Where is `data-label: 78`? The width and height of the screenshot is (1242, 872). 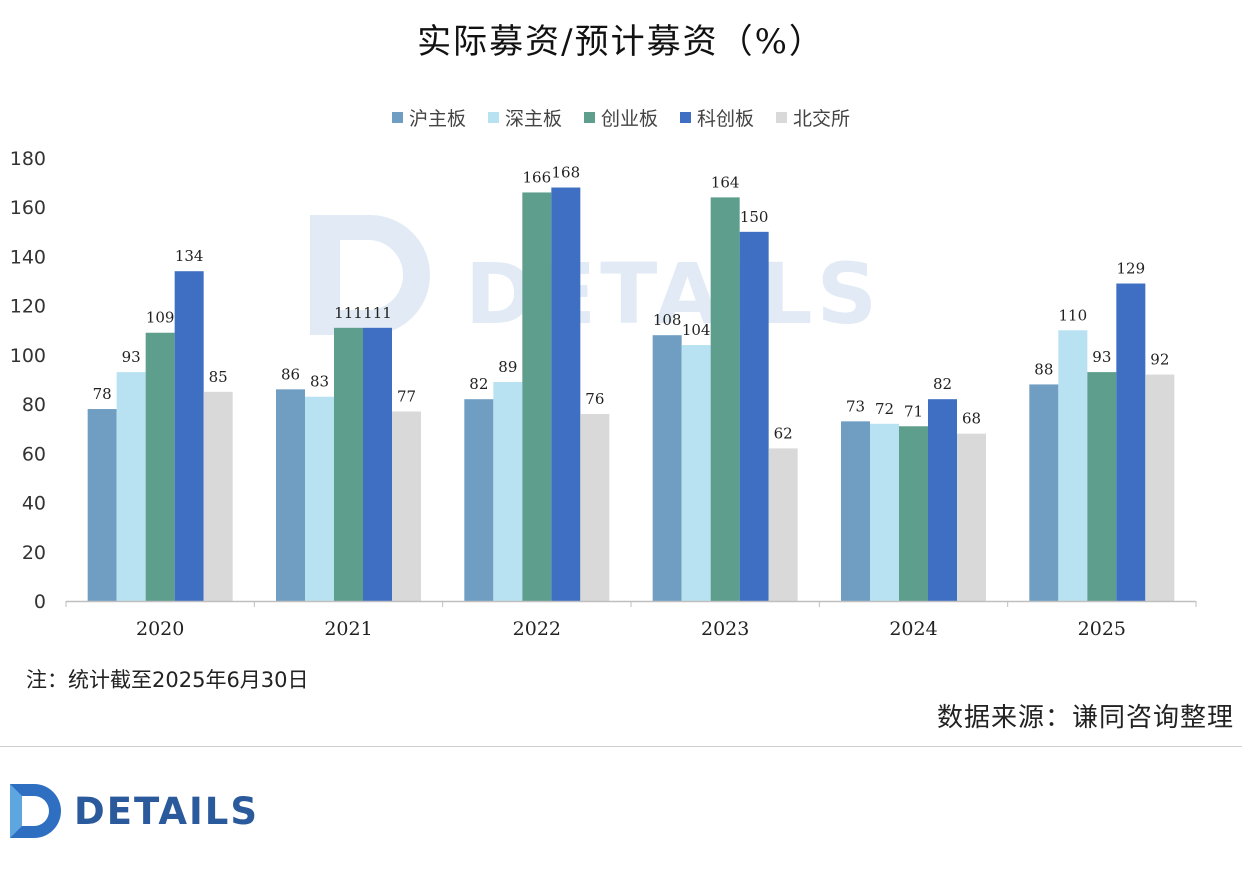 data-label: 78 is located at coordinates (102, 394).